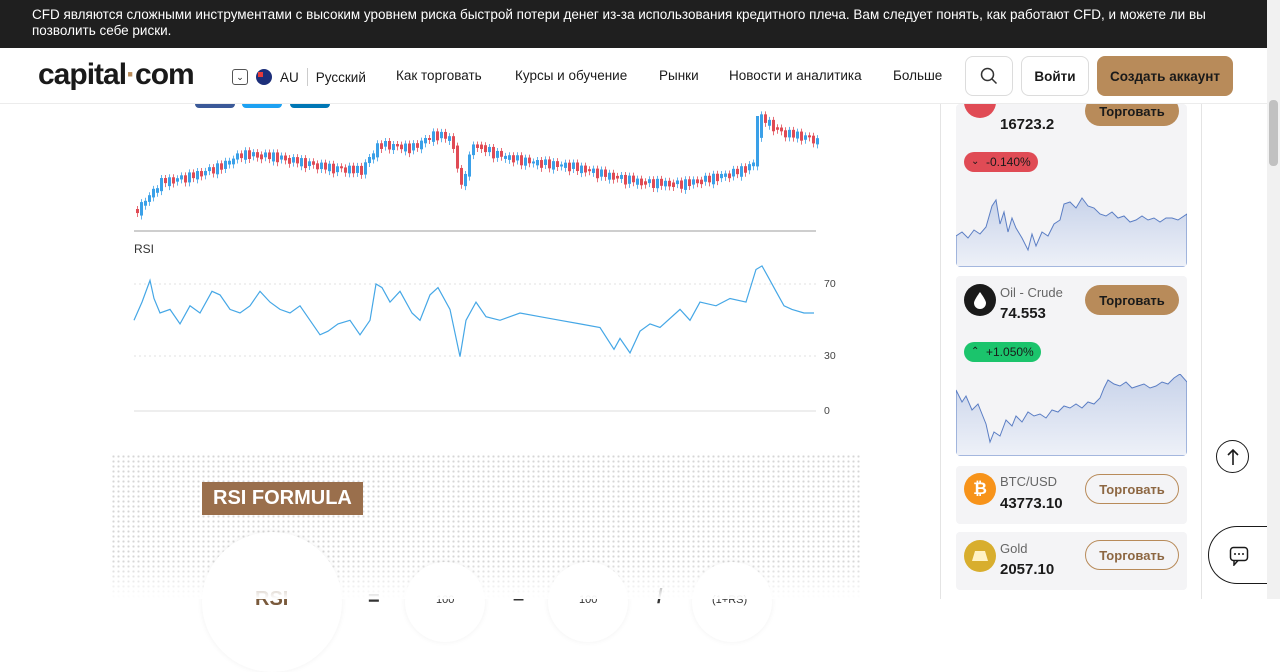 The width and height of the screenshot is (1280, 672). Describe the element at coordinates (262, 106) in the screenshot. I see `twitter-share-button` at that location.